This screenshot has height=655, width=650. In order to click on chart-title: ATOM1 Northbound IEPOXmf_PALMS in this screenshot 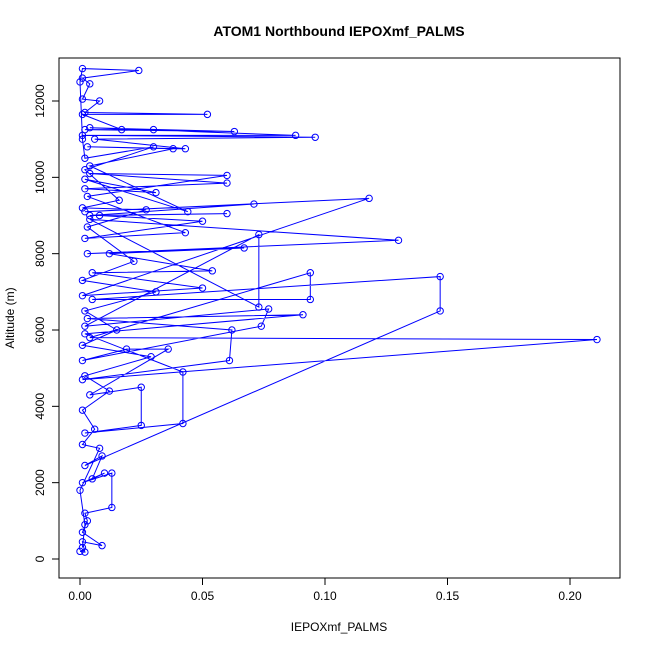, I will do `click(338, 31)`.